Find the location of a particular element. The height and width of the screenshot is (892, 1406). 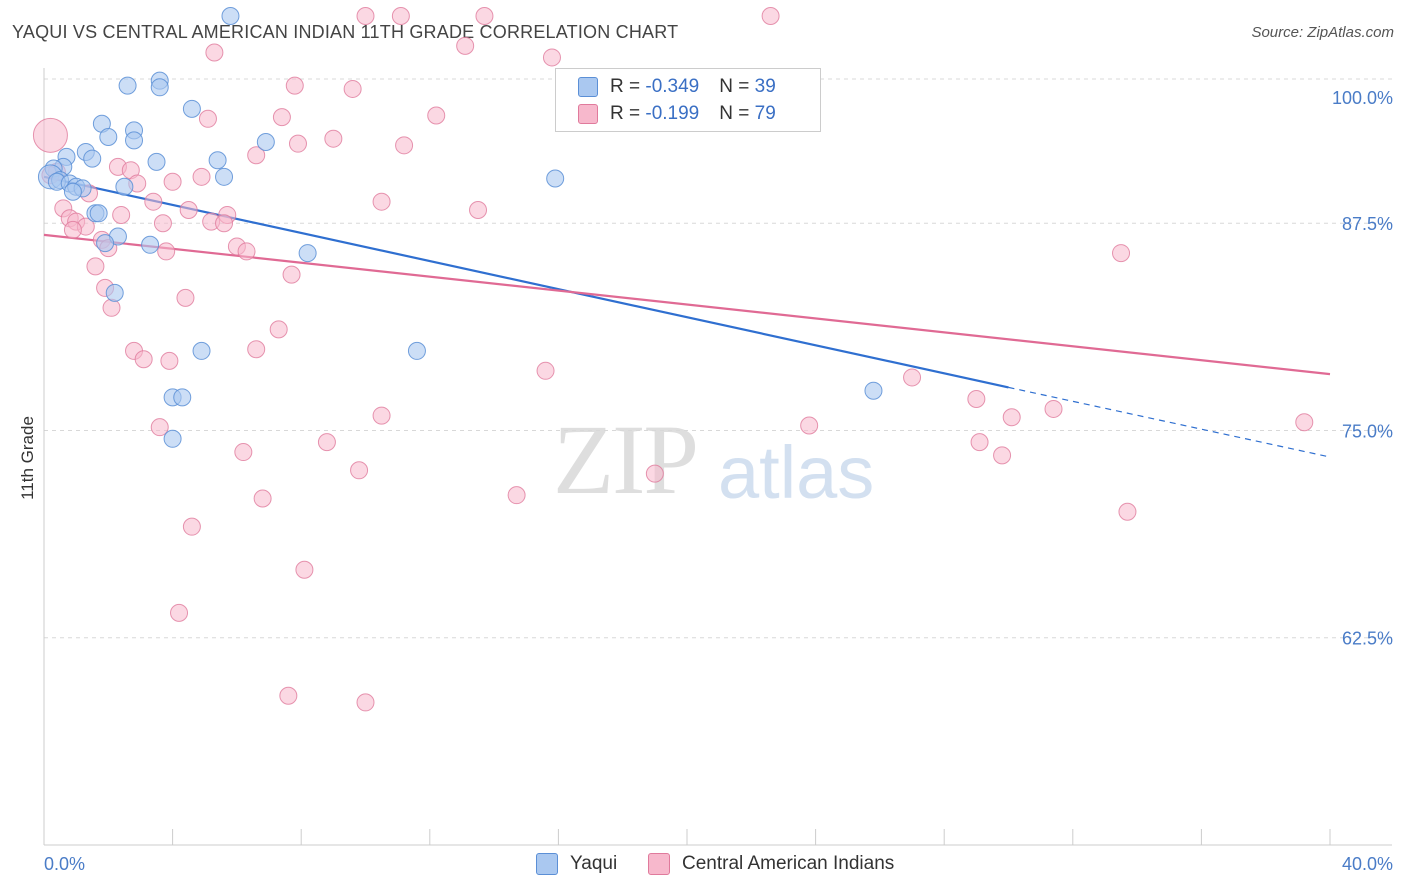

x-tick-label: 0.0% is located at coordinates (64, 864).